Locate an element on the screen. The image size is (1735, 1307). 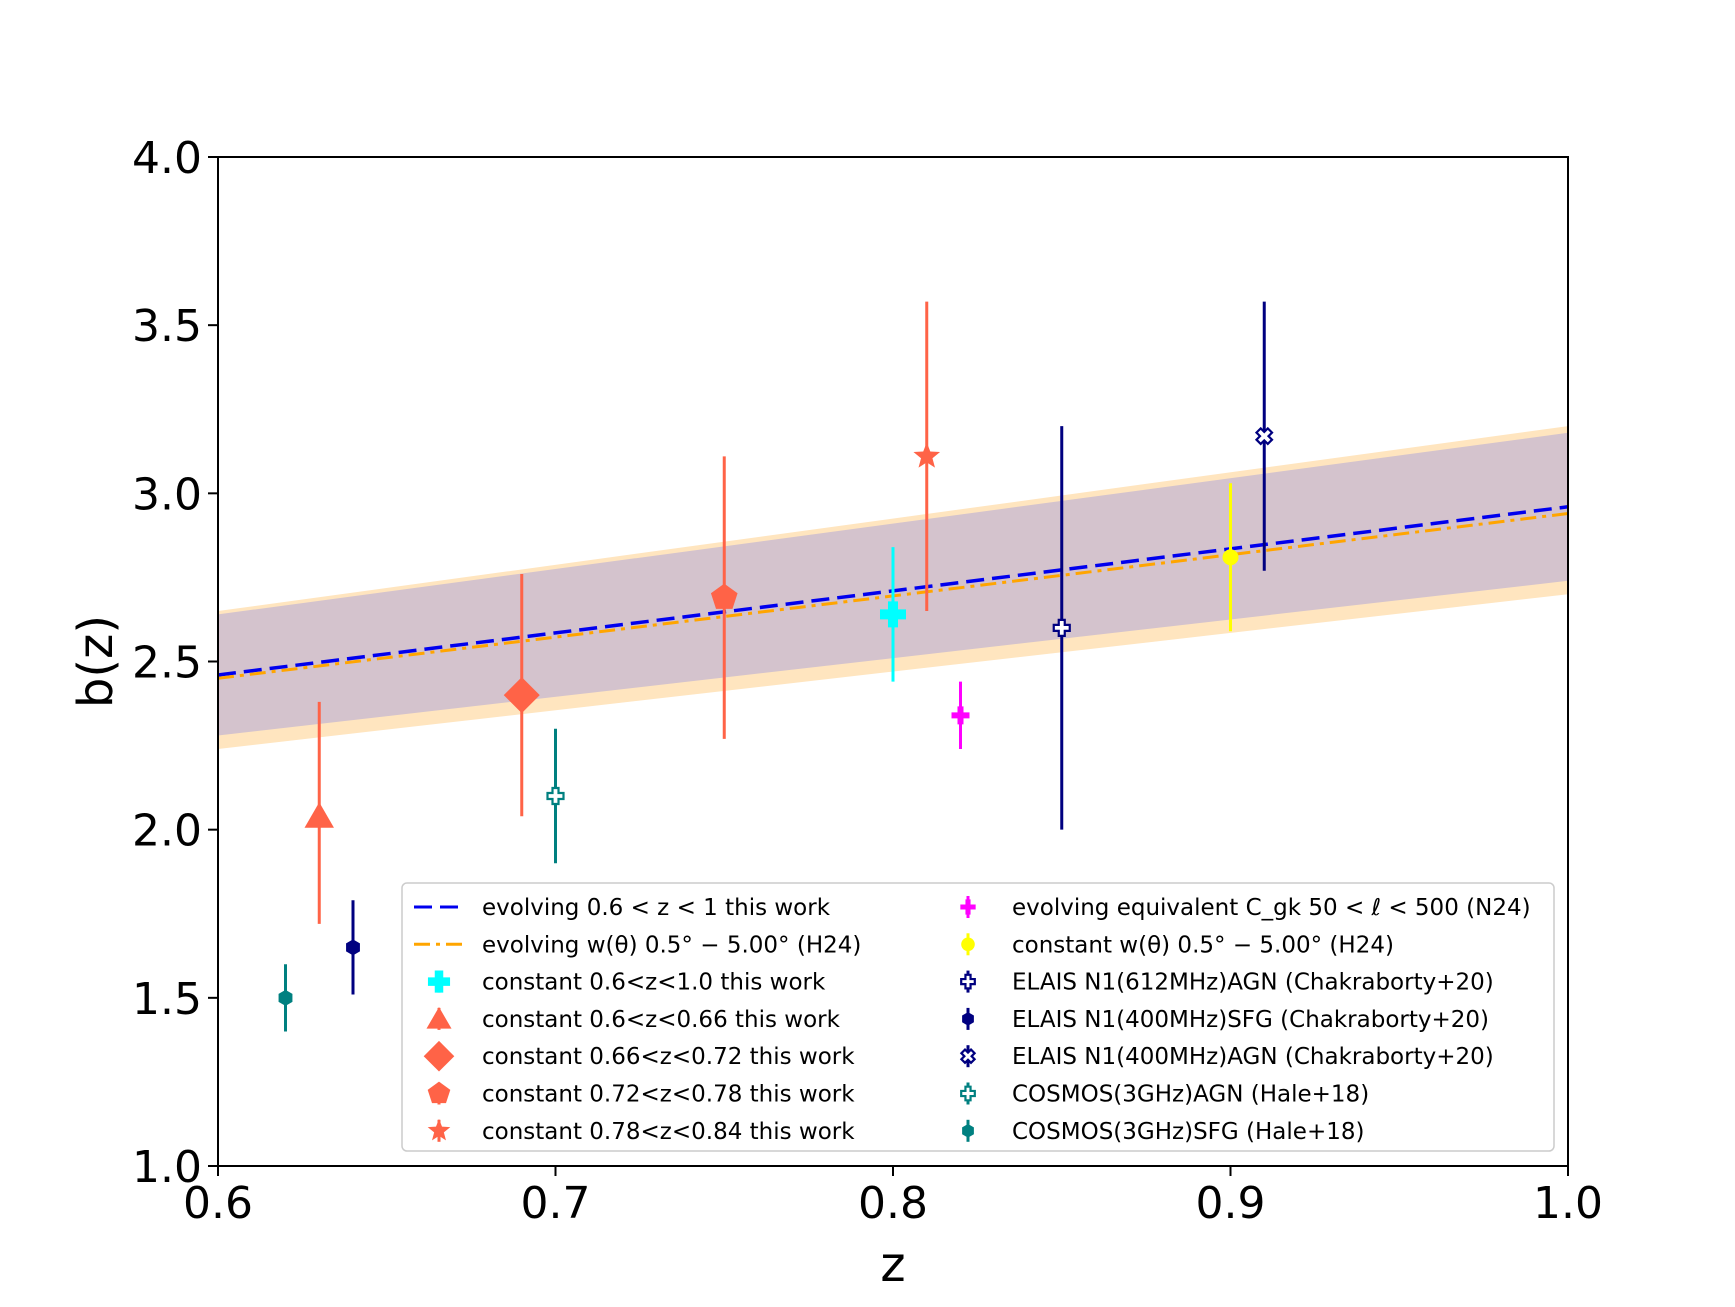
legend-label: constant 0.72<z<0.78 this work is located at coordinates (668, 1095).